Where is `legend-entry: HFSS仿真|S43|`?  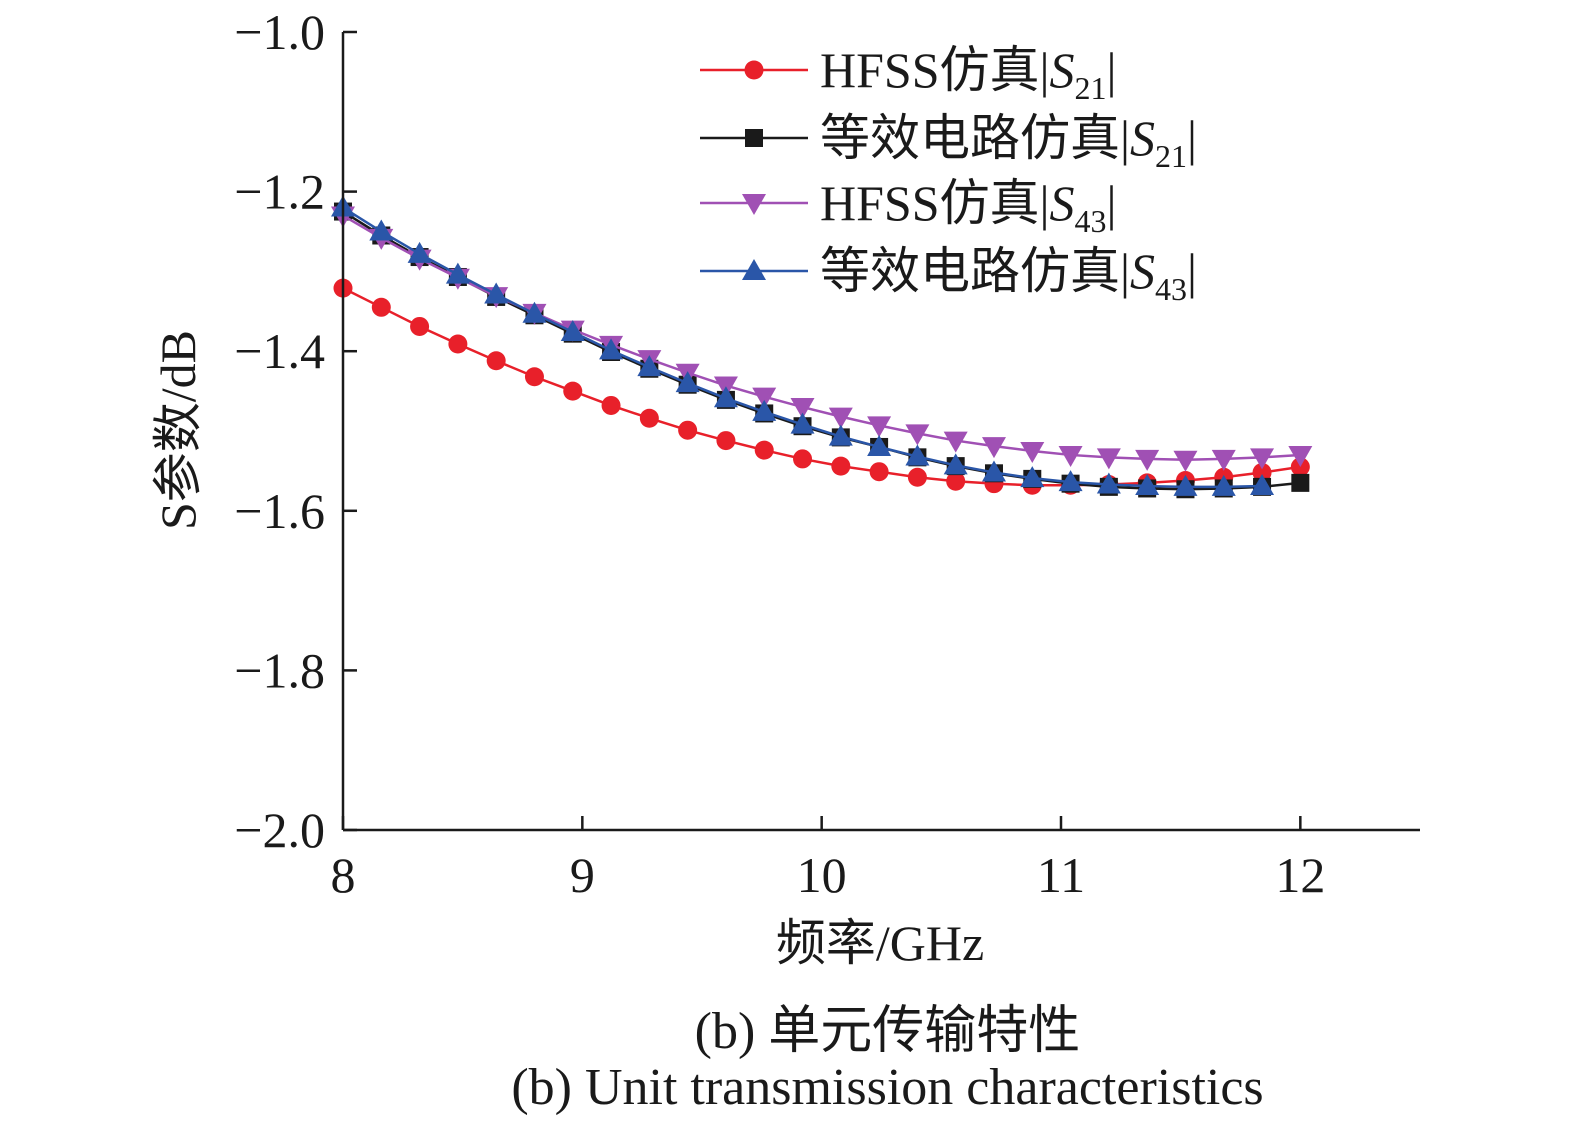 legend-entry: HFSS仿真|S43| is located at coordinates (908, 207).